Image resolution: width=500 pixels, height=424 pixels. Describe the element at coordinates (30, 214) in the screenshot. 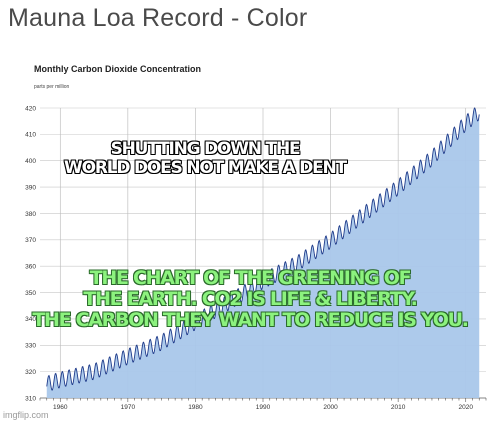

I see `y-tick-label: 380` at that location.